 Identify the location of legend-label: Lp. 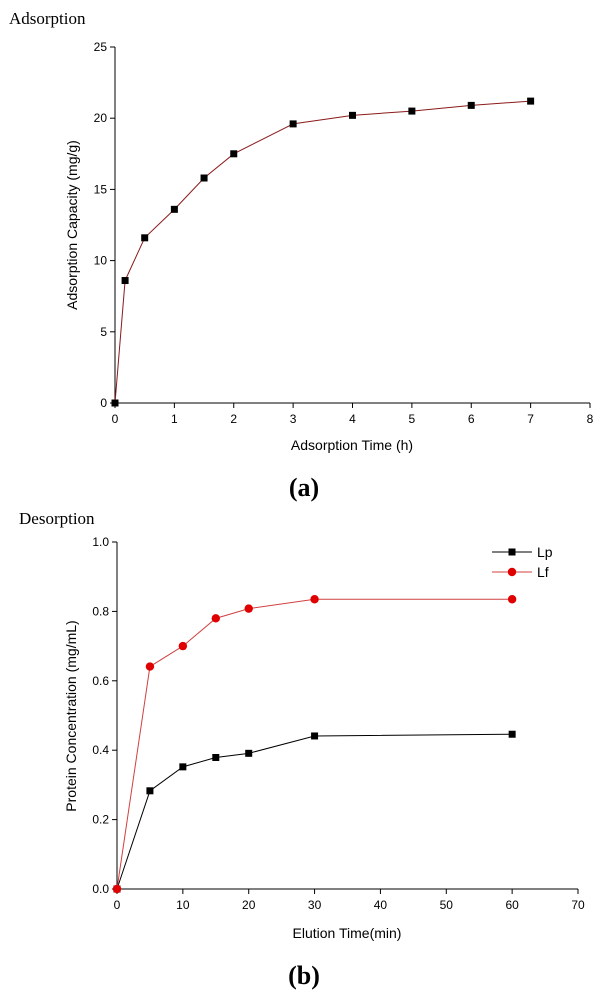
(545, 552).